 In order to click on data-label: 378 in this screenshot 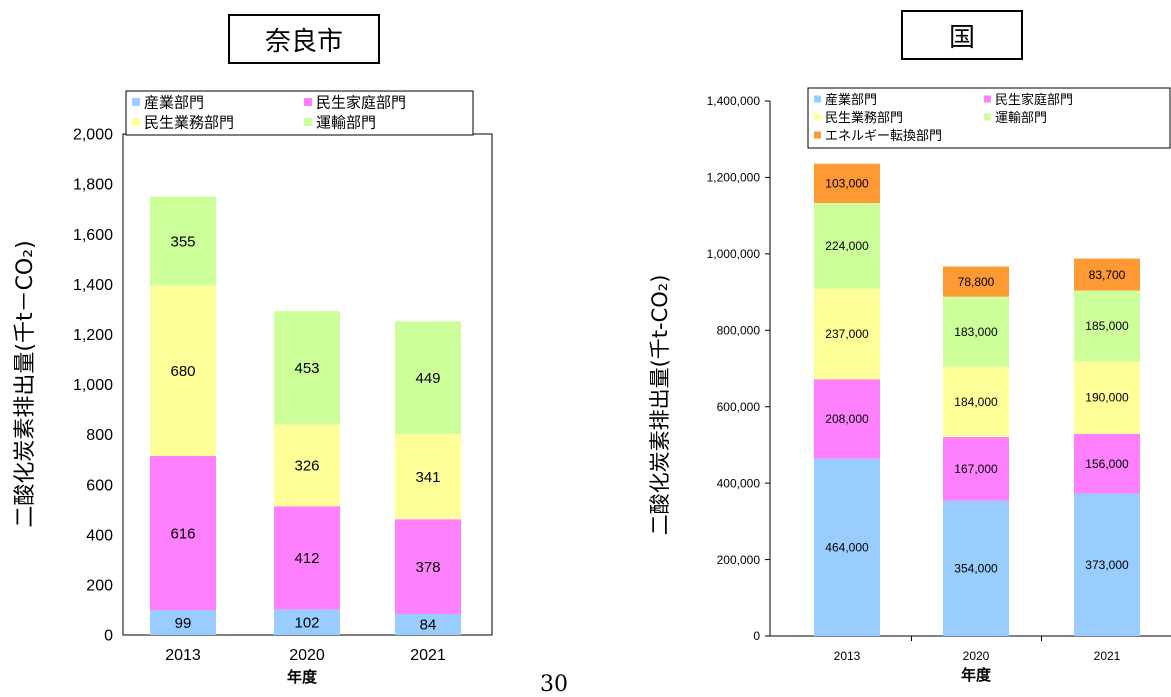, I will do `click(427, 567)`.